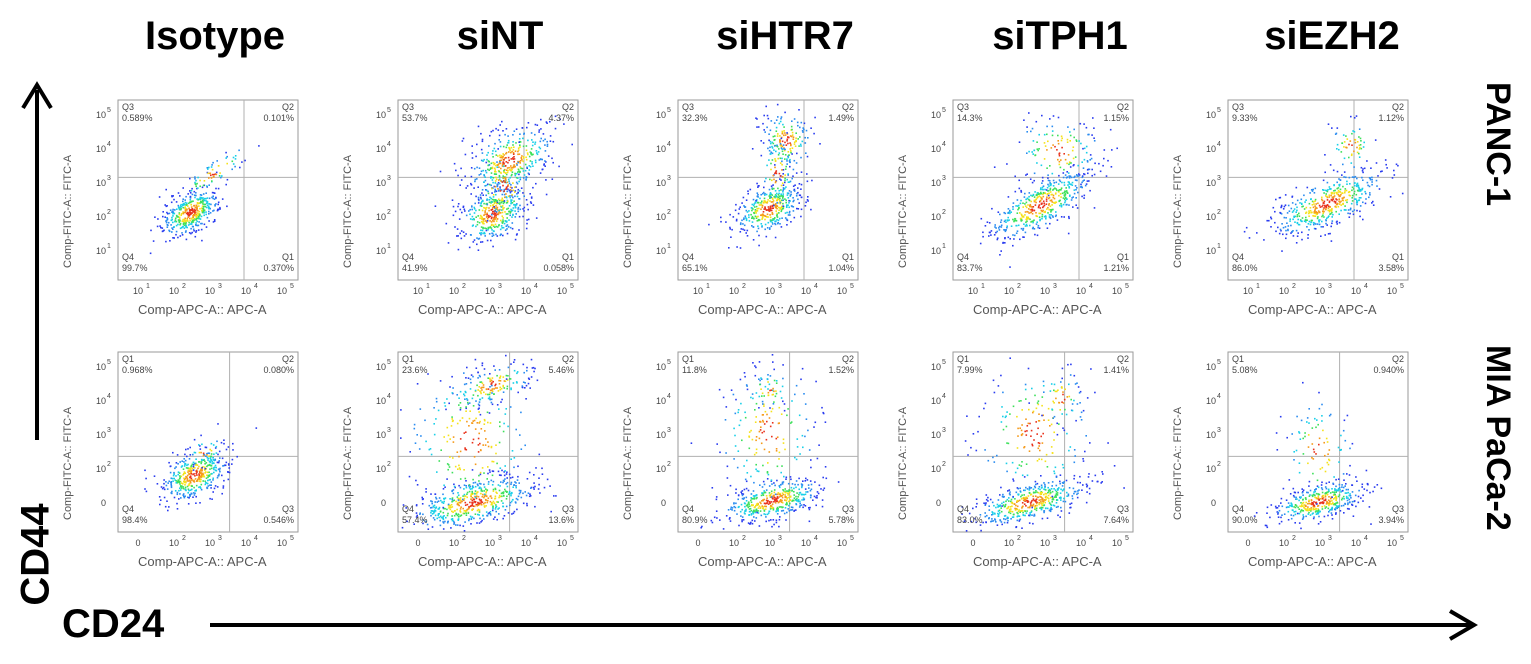 Image resolution: width=1531 pixels, height=664 pixels. I want to click on quadrant-percent: 1.15%, so click(1116, 118).